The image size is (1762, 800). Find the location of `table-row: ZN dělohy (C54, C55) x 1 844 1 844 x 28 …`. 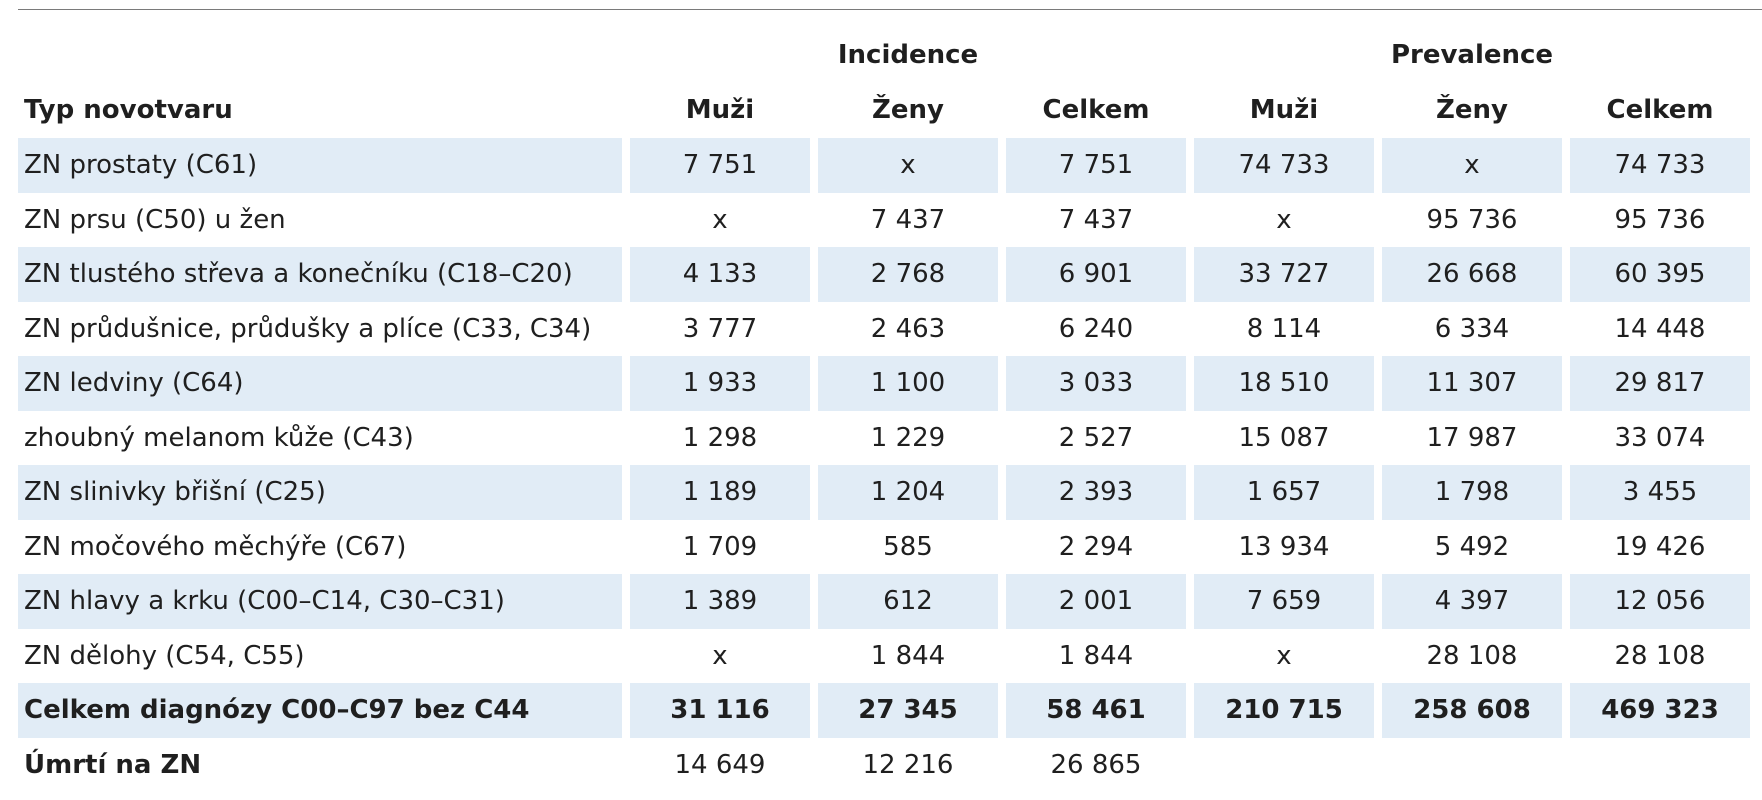

table-row: ZN dělohy (C54, C55) x 1 844 1 844 x 28 … is located at coordinates (884, 656).